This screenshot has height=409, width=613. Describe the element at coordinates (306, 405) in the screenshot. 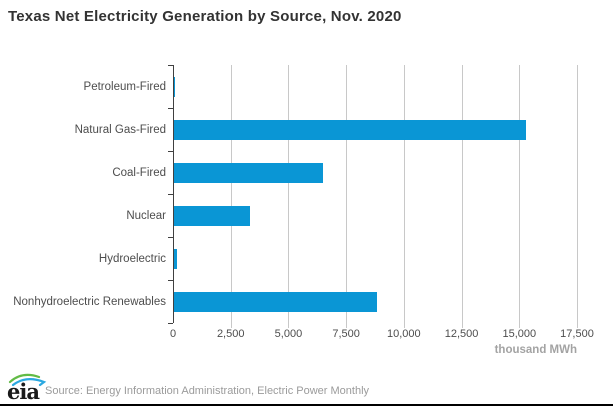

I see `footer-divider` at that location.